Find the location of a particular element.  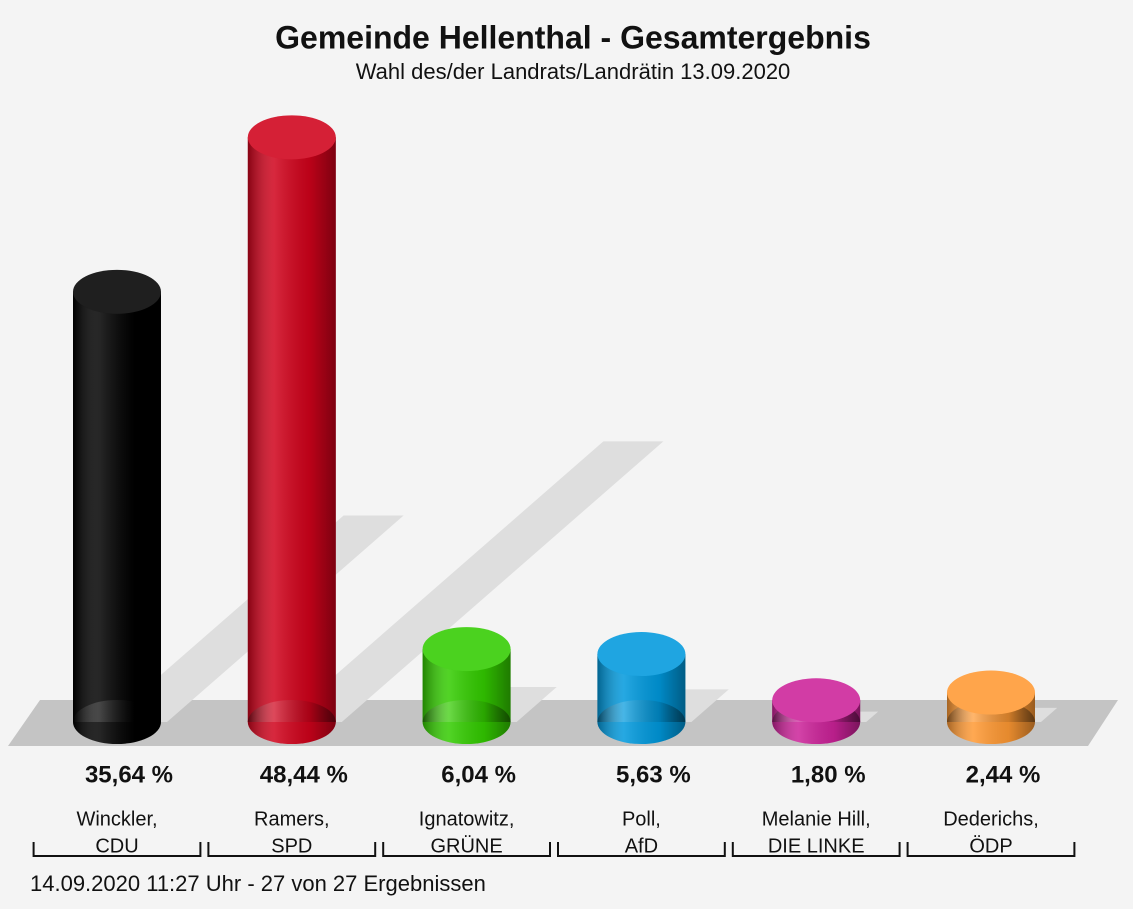

bar-shadow is located at coordinates (472, 581).